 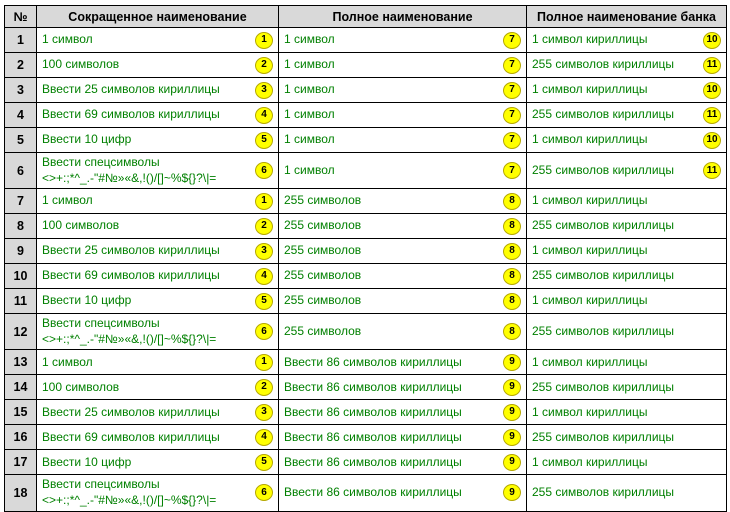 What do you see at coordinates (157, 140) in the screenshot?
I see `short-name-cell: Ввести 10 цифр 5` at bounding box center [157, 140].